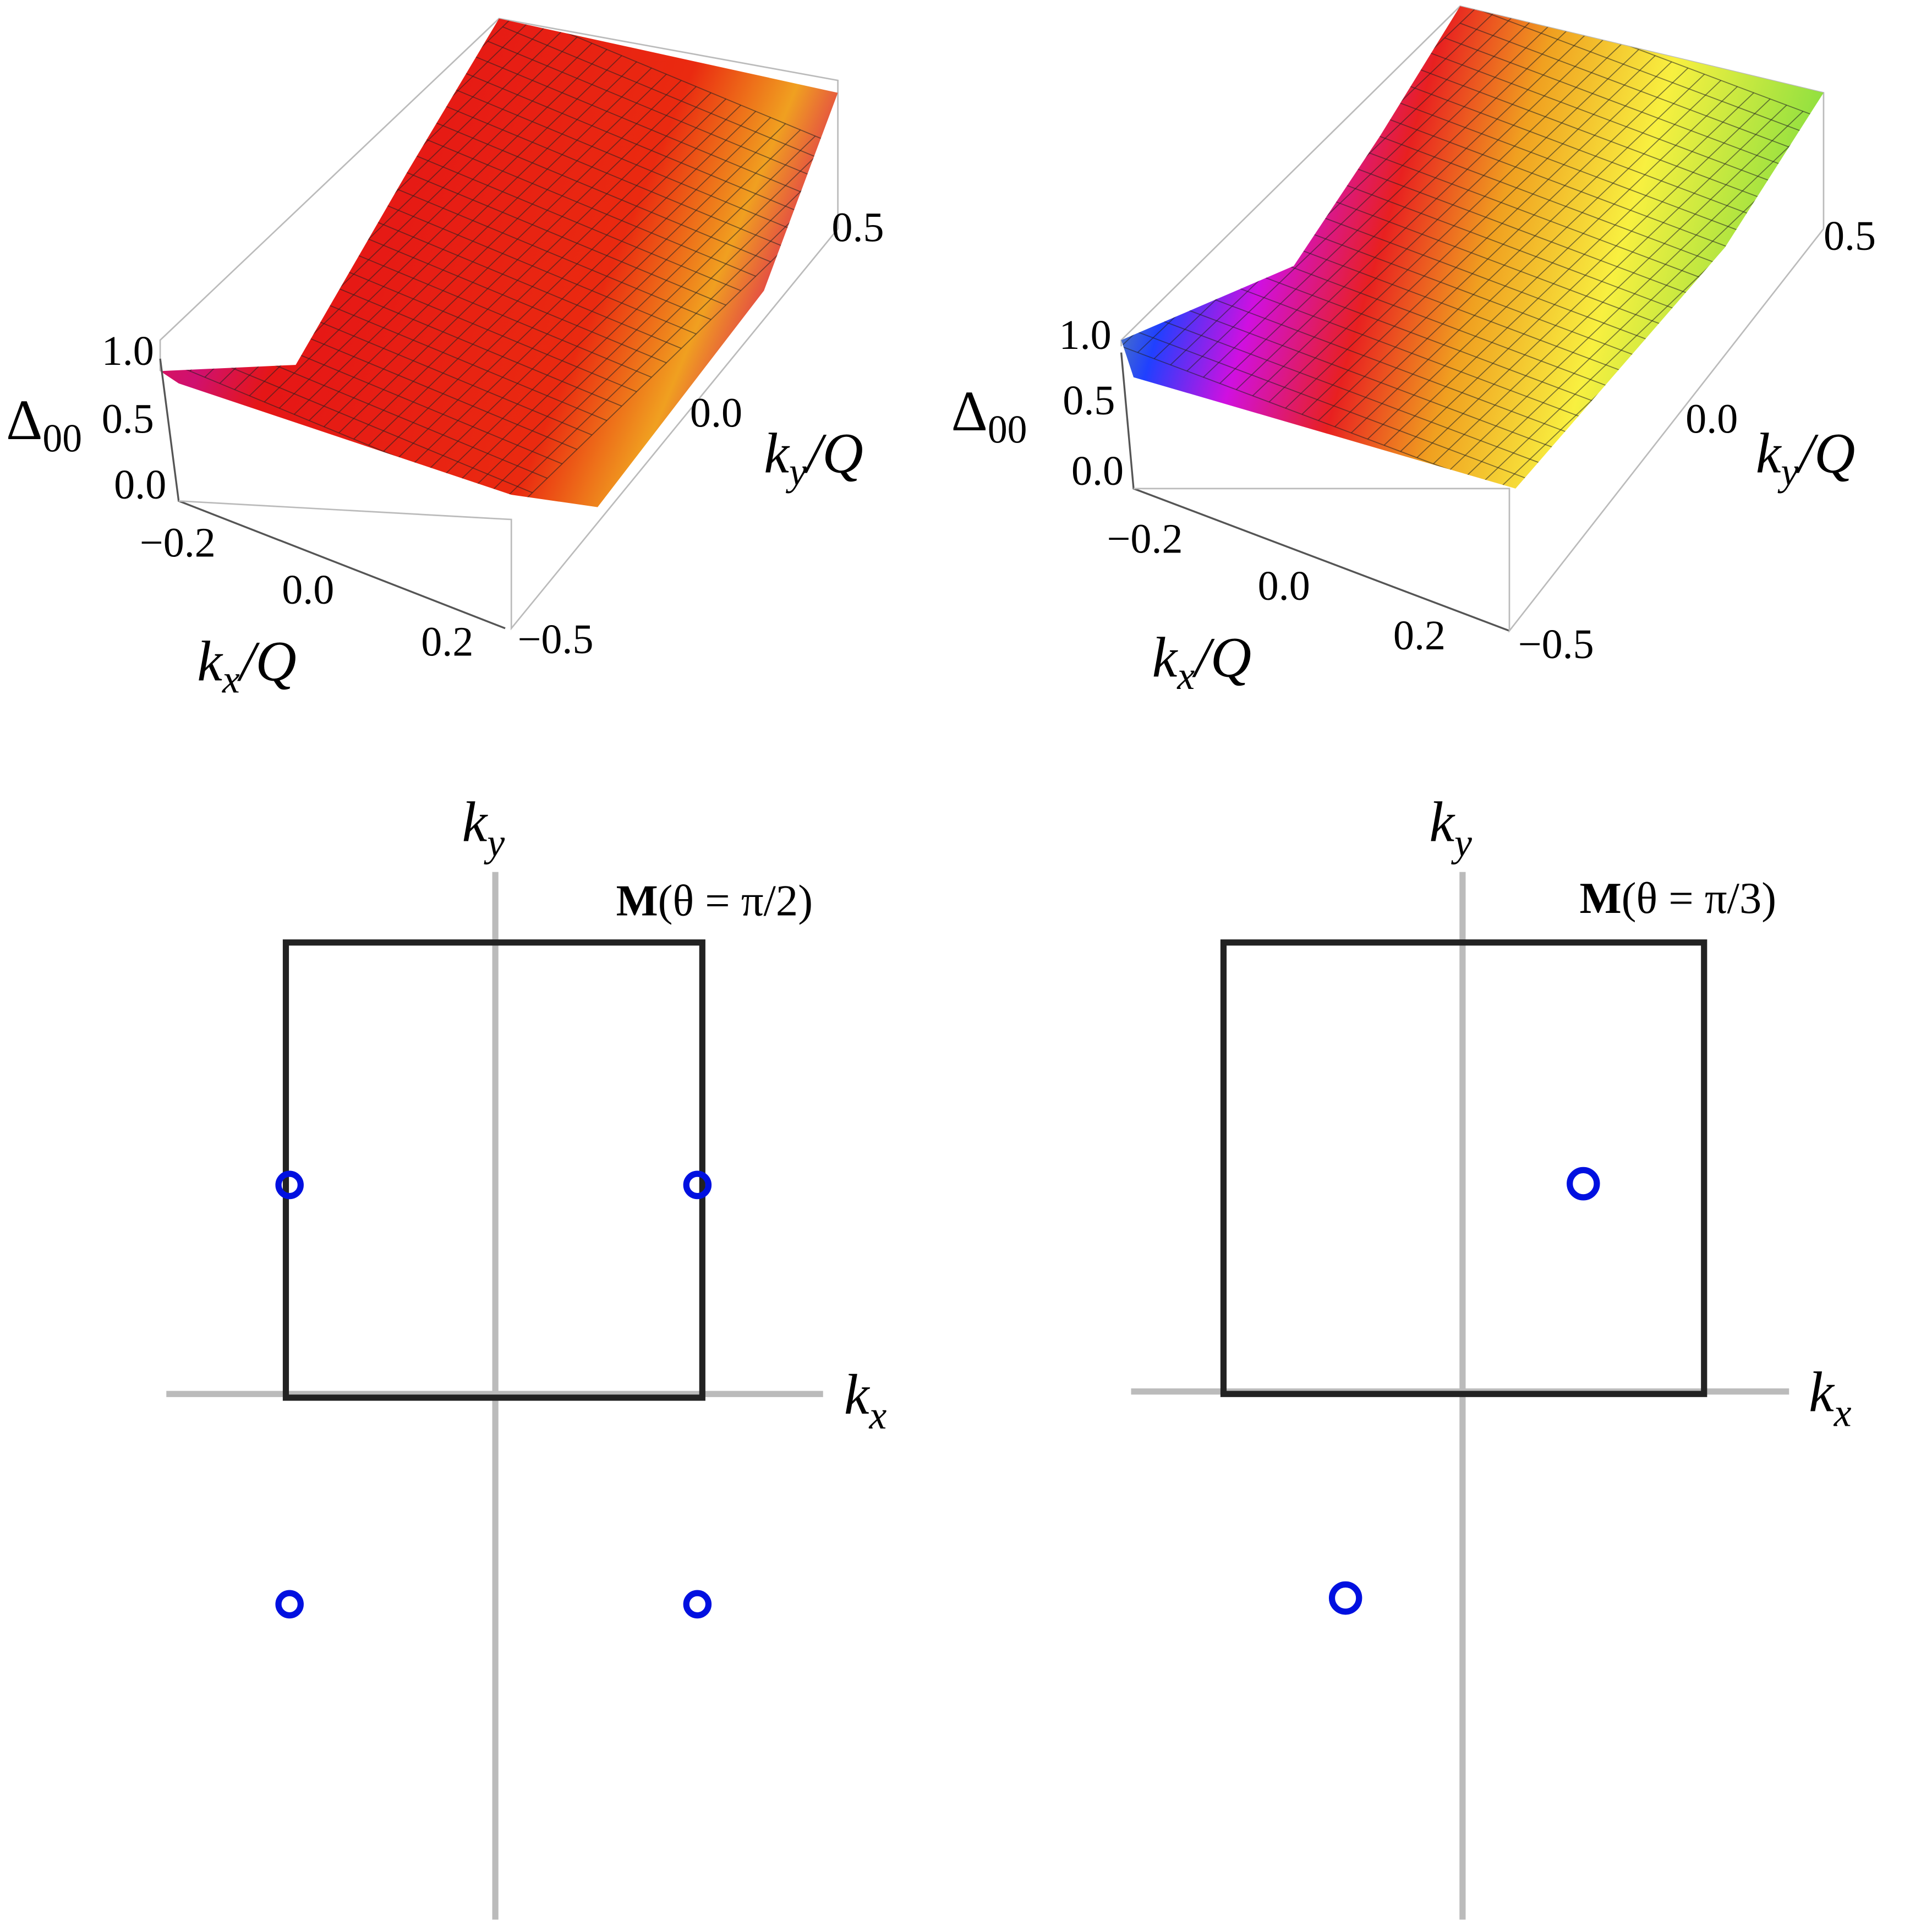  I want to click on label-part: (θ = π/3), so click(1699, 898).